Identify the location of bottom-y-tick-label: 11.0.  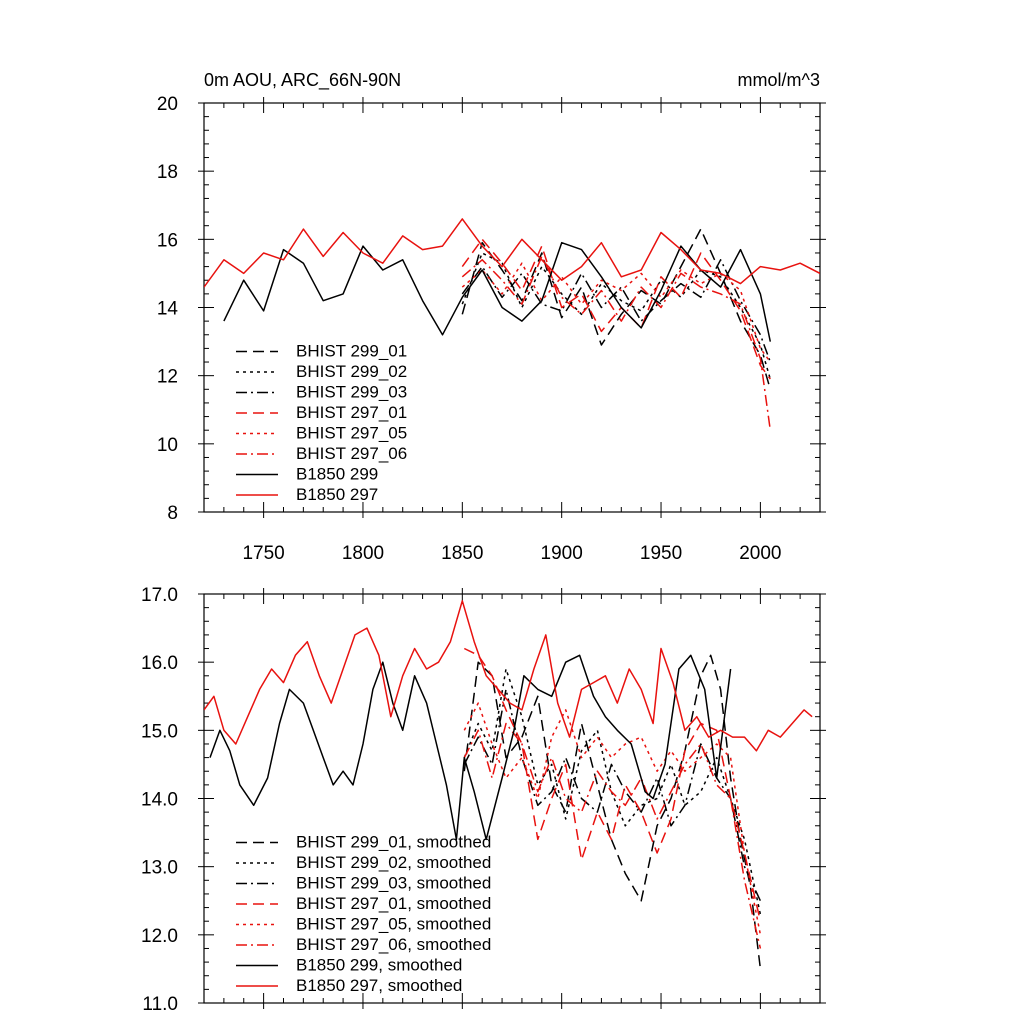
(160, 1004).